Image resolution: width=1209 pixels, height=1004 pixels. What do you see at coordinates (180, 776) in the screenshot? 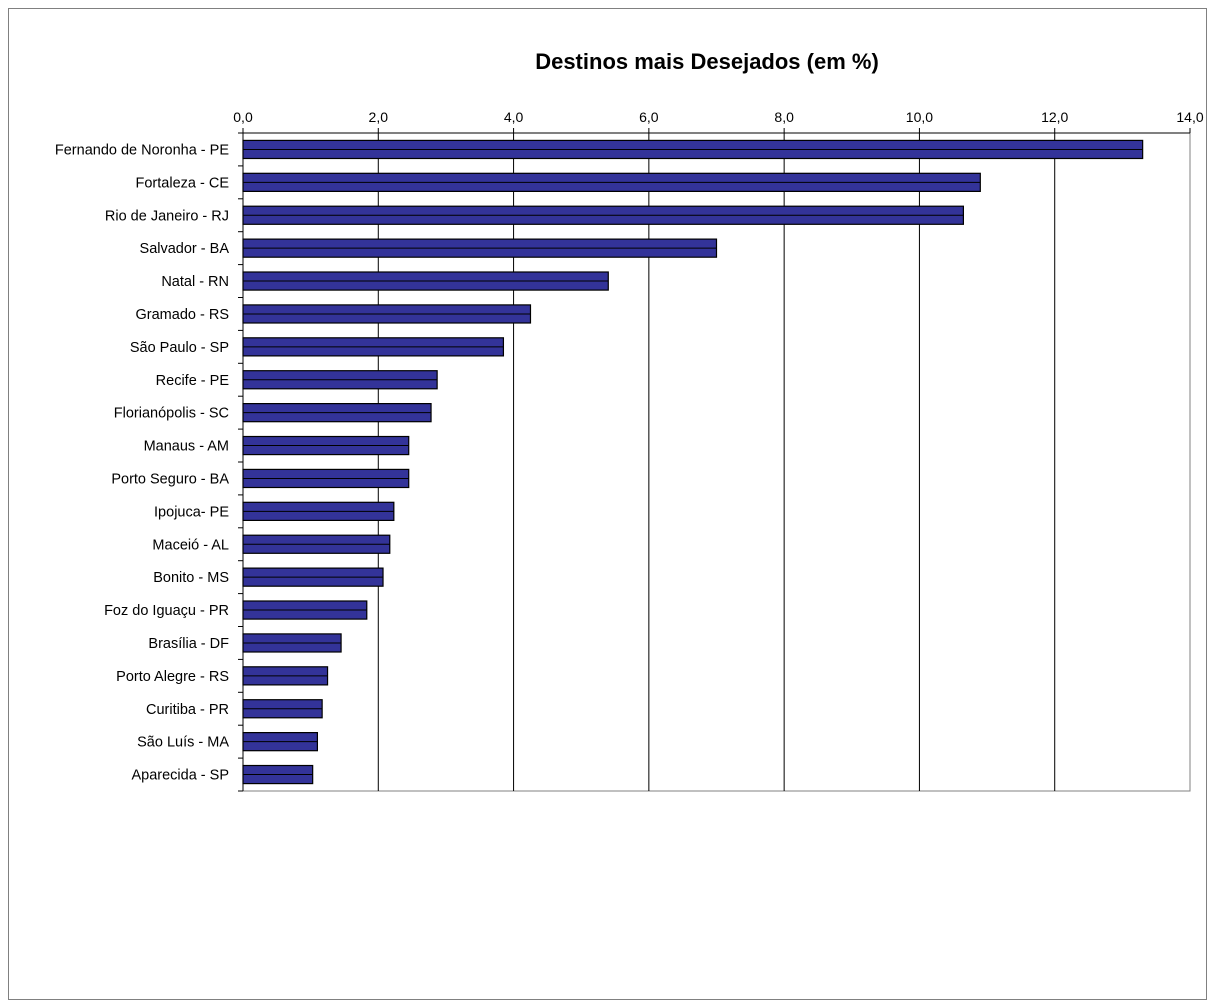
I see `category-label: Aparecida - SP` at bounding box center [180, 776].